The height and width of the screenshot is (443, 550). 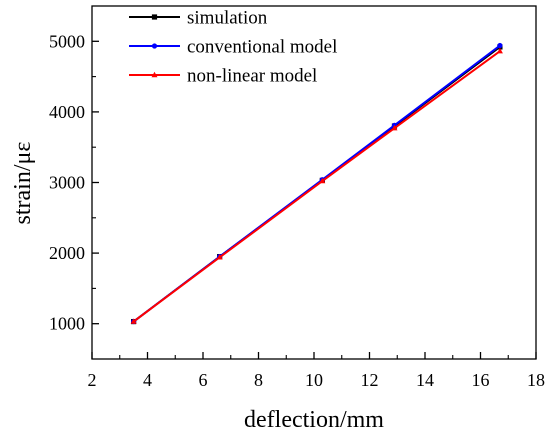 What do you see at coordinates (203, 380) in the screenshot?
I see `x-tick-label: 6` at bounding box center [203, 380].